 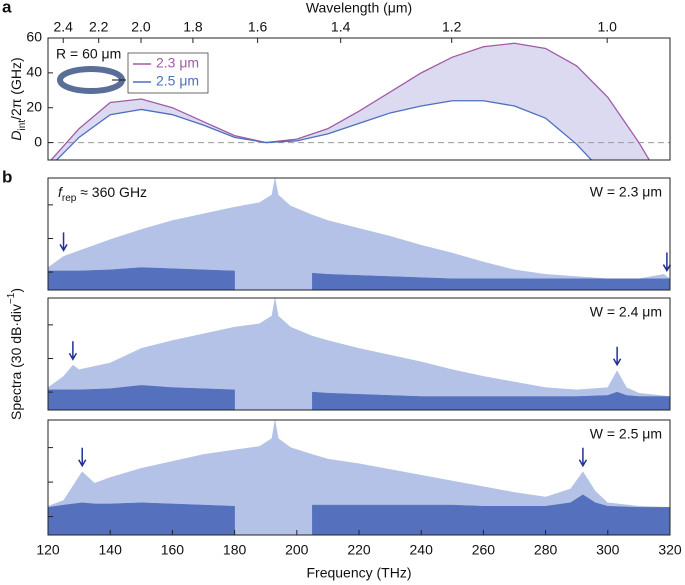 What do you see at coordinates (88, 54) in the screenshot?
I see `inset-label: R = 60 μm` at bounding box center [88, 54].